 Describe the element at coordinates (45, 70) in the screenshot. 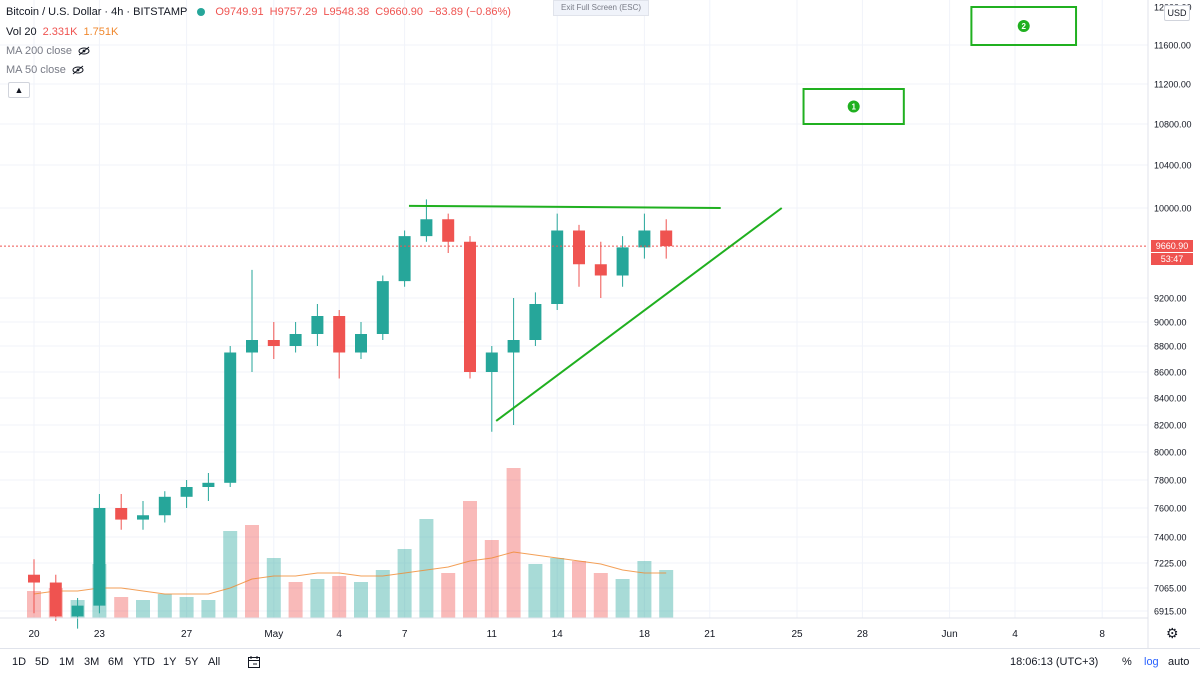

I see `ma50-indicator-legend: MA 50 close` at that location.